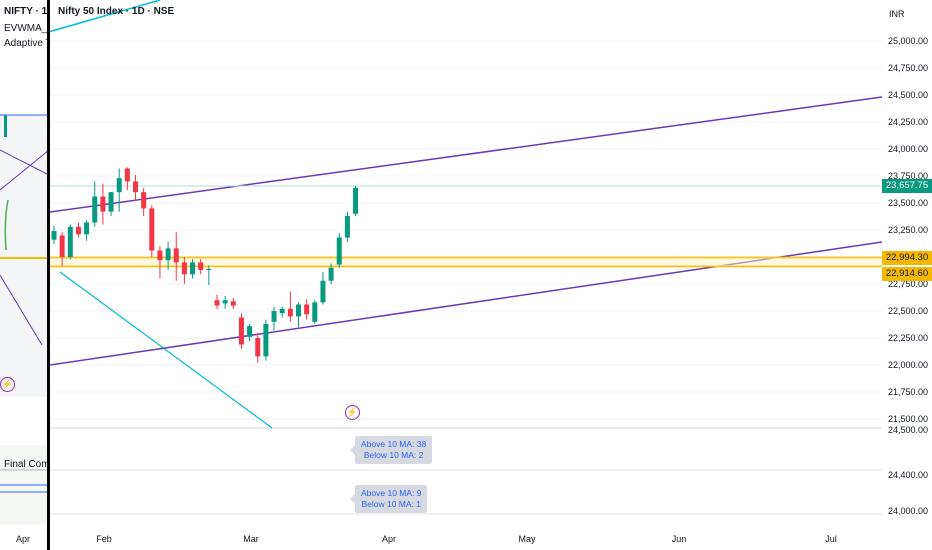 This screenshot has width=932, height=550. I want to click on time-label: May, so click(527, 539).